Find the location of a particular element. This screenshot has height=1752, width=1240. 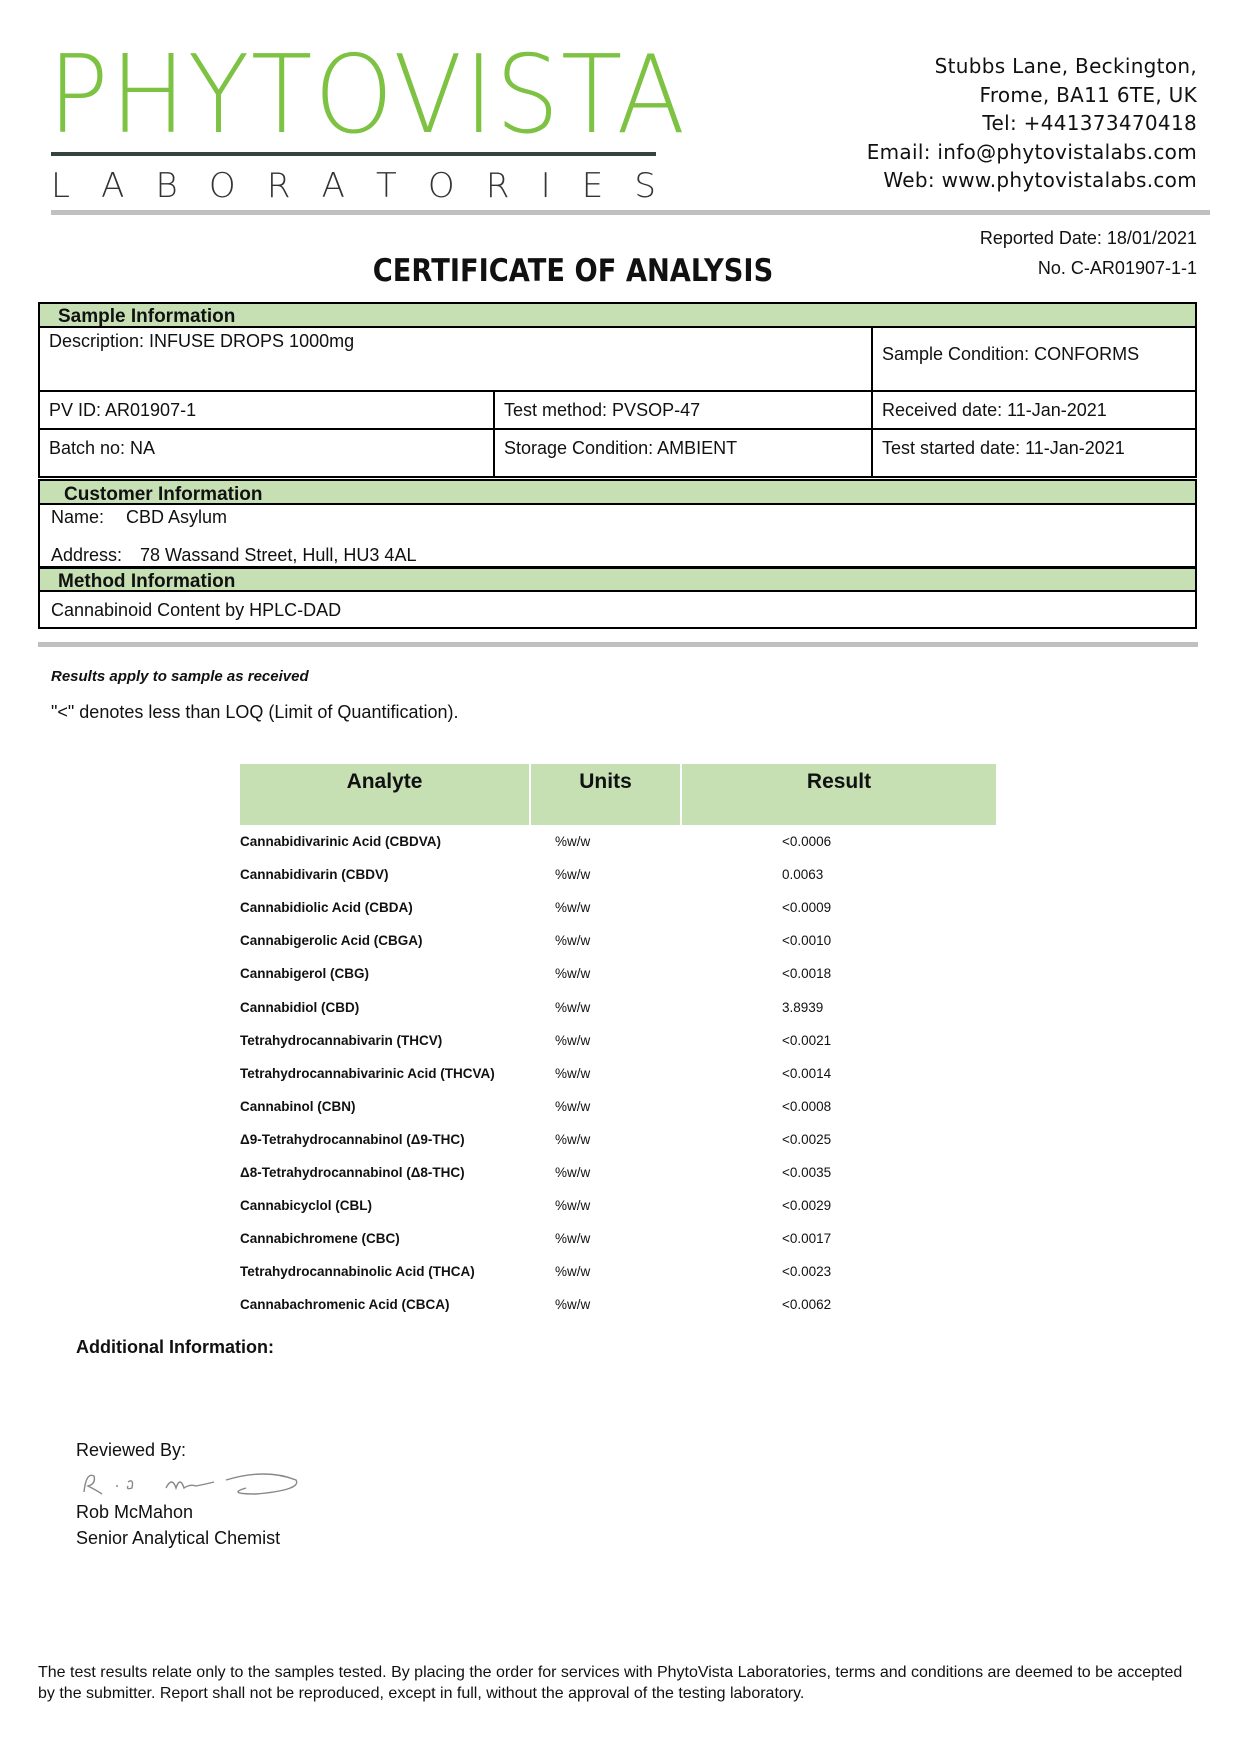

column-header-analyte: Analyte is located at coordinates (385, 794).